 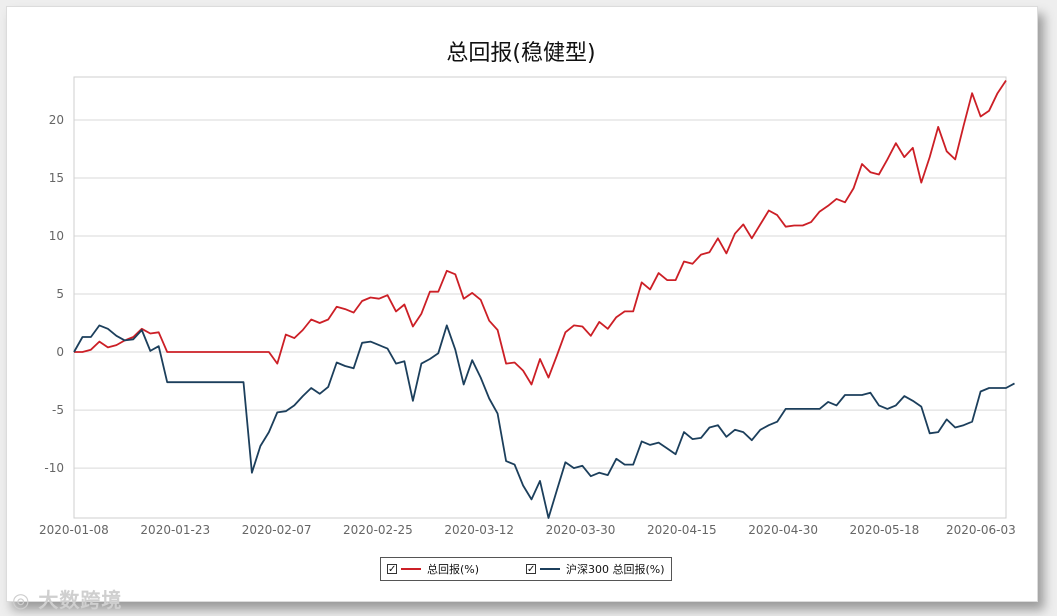 I want to click on x-tick-label: 2020-06-03, so click(x=981, y=530).